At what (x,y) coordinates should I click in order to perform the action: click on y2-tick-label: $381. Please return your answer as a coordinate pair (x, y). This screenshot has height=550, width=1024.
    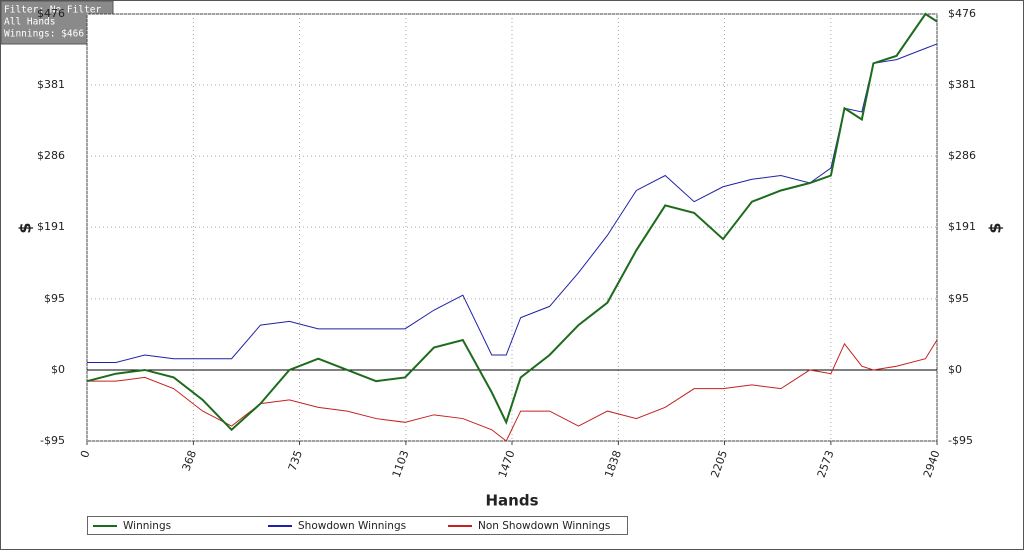
    Looking at the image, I should click on (962, 84).